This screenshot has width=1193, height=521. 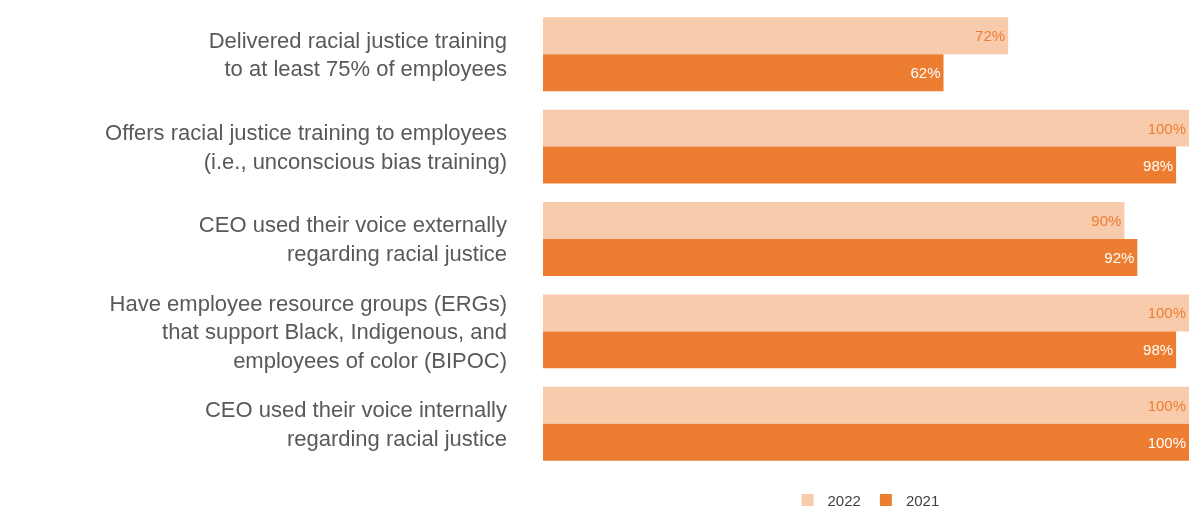 What do you see at coordinates (1106, 221) in the screenshot?
I see `data-label: 90%` at bounding box center [1106, 221].